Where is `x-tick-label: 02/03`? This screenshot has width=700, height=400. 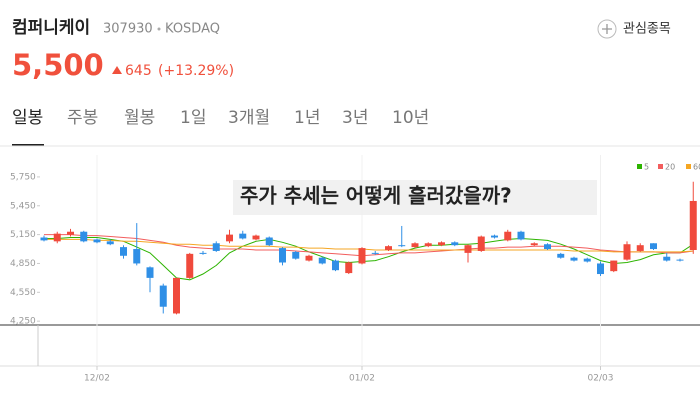
x-tick-label: 02/03 is located at coordinates (601, 379).